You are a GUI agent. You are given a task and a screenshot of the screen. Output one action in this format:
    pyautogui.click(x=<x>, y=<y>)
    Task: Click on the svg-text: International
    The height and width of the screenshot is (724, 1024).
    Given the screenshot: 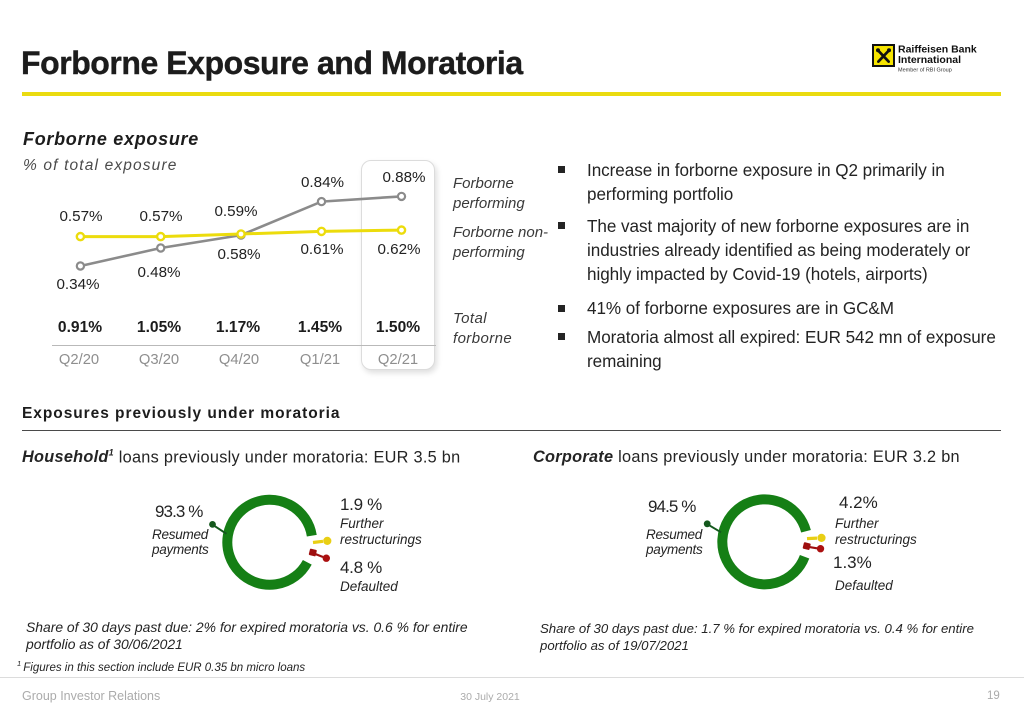 What is the action you would take?
    pyautogui.click(x=929, y=60)
    